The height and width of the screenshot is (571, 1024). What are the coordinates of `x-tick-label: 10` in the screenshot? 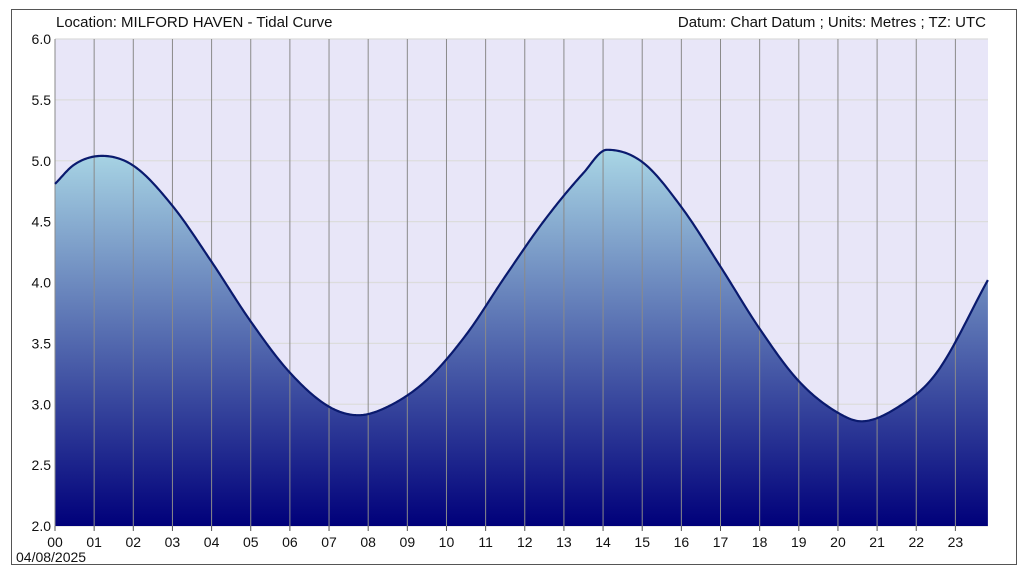 It's located at (447, 542).